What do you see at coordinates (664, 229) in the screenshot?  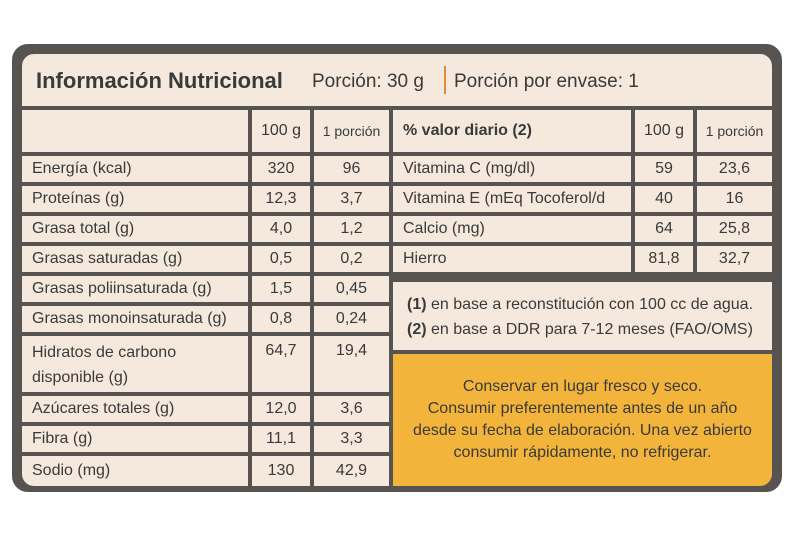 I see `vitamin-value-100g: 64` at bounding box center [664, 229].